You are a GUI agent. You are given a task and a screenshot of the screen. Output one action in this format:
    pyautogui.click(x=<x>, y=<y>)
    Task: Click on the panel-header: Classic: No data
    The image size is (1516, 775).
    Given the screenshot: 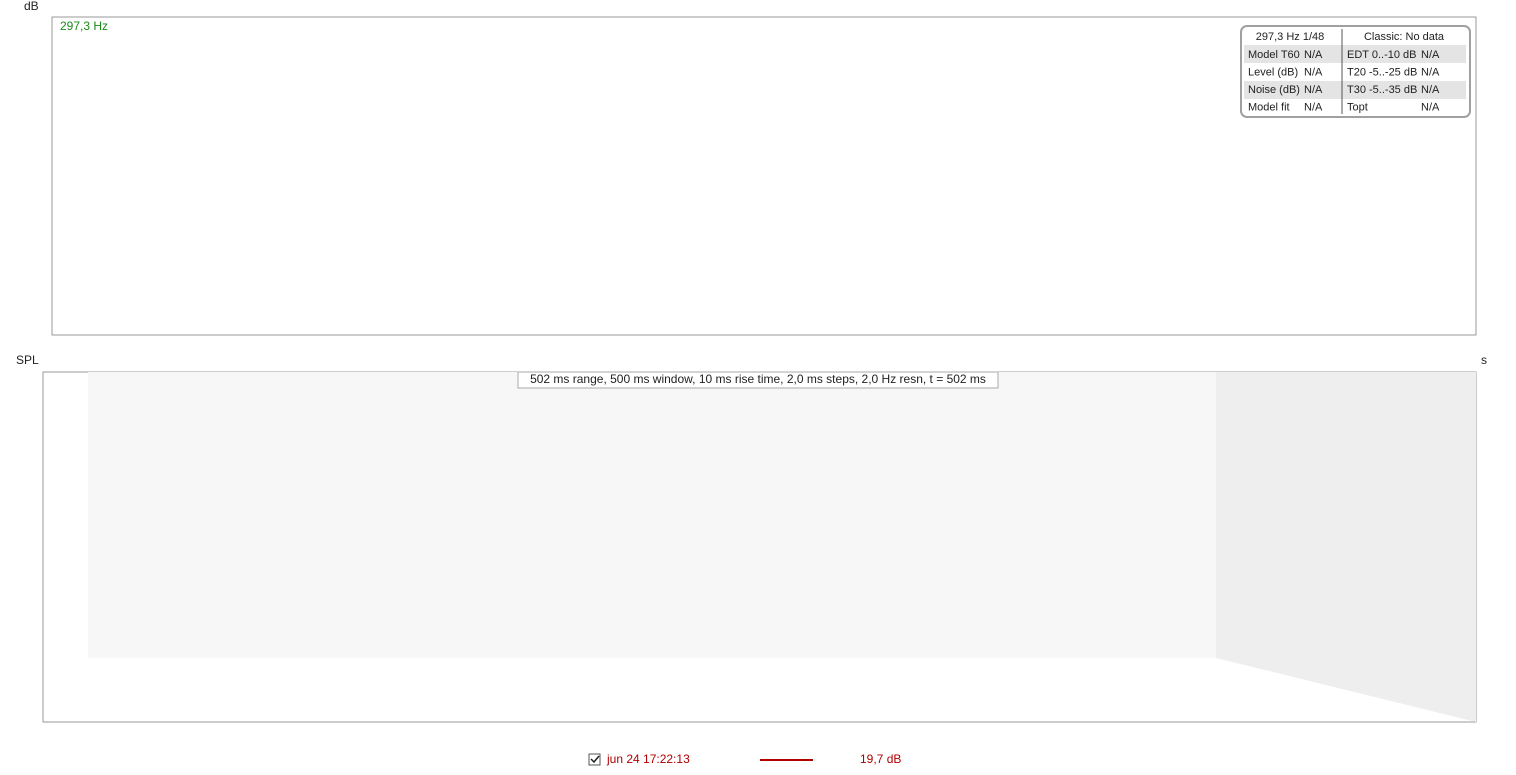 What is the action you would take?
    pyautogui.click(x=1404, y=37)
    